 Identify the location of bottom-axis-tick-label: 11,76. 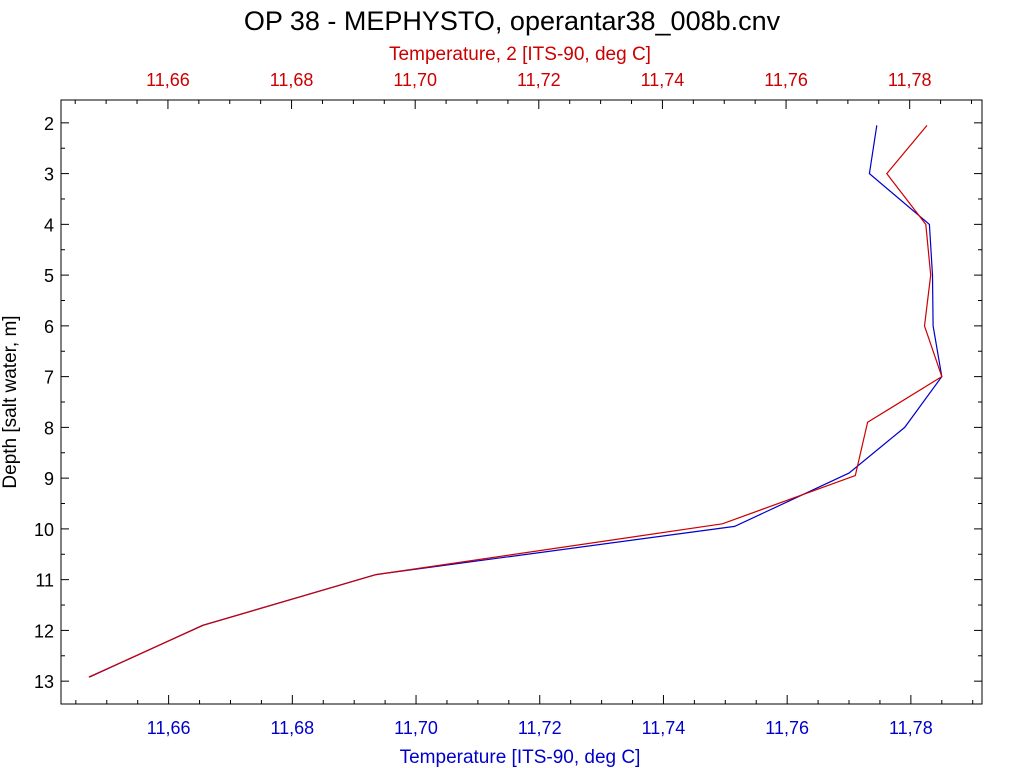
(787, 728).